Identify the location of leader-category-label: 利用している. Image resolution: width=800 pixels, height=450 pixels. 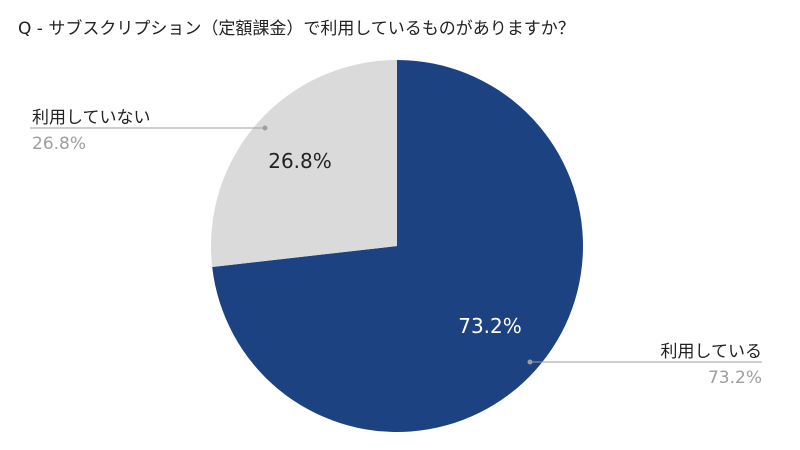
(712, 352).